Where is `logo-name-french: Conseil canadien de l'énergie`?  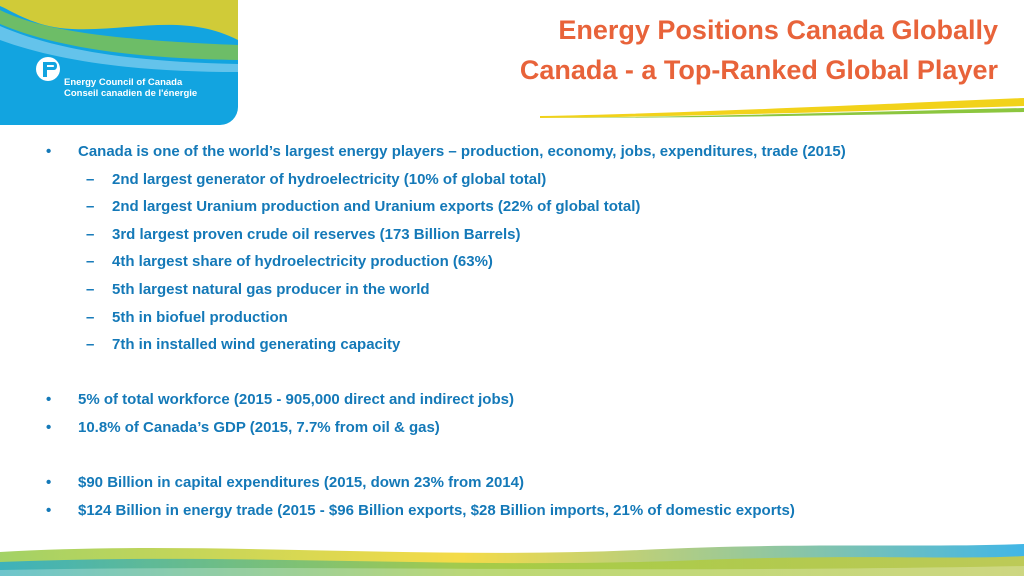
logo-name-french: Conseil canadien de l'énergie is located at coordinates (131, 93).